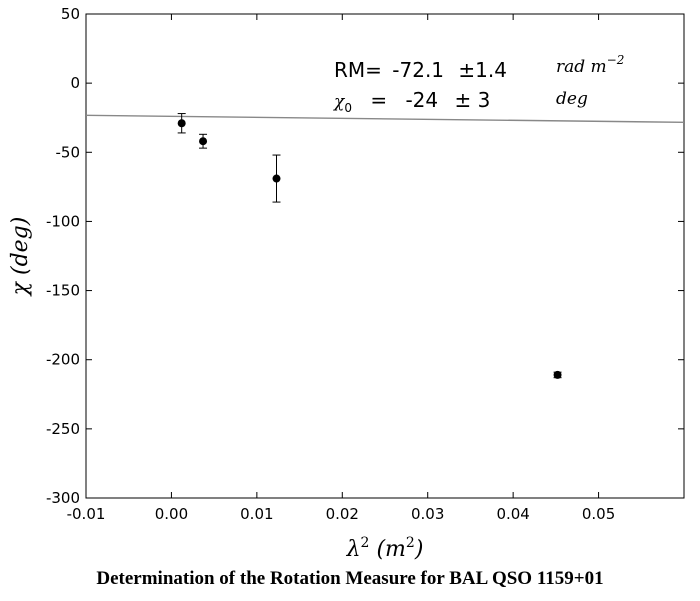 This screenshot has height=601, width=700. Describe the element at coordinates (348, 108) in the screenshot. I see `chi-sub: 0` at that location.